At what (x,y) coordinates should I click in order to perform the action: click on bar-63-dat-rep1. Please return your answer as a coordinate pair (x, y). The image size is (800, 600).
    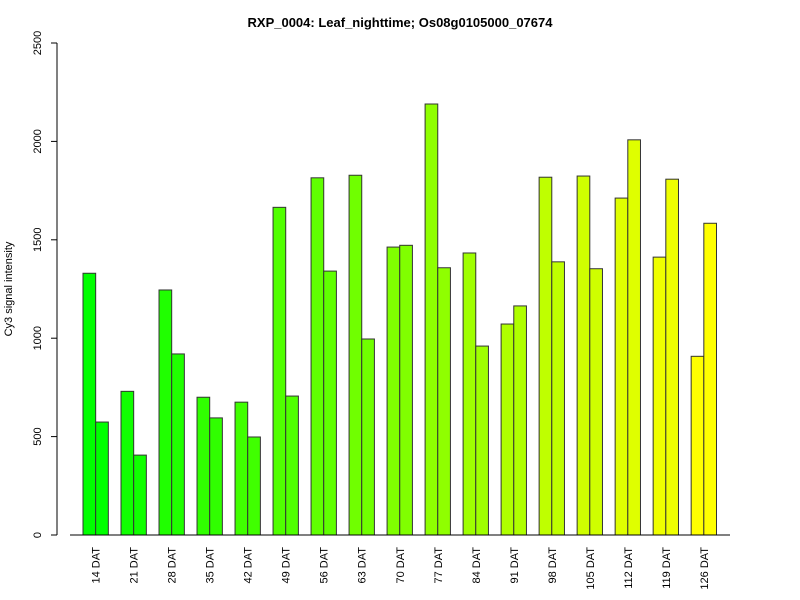
    Looking at the image, I should click on (355, 355).